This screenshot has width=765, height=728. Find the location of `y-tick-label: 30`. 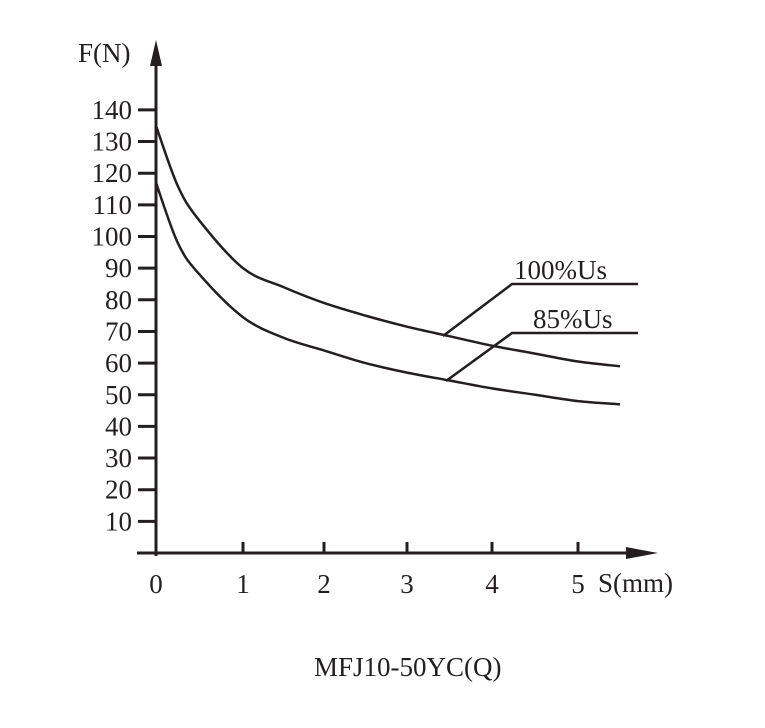

y-tick-label: 30 is located at coordinates (118, 458).